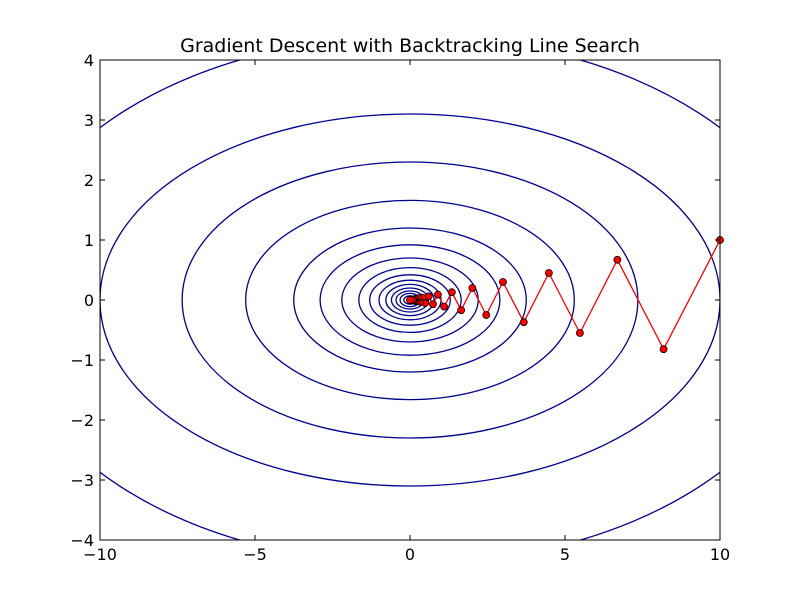  I want to click on y-tick-label: 3, so click(89, 120).